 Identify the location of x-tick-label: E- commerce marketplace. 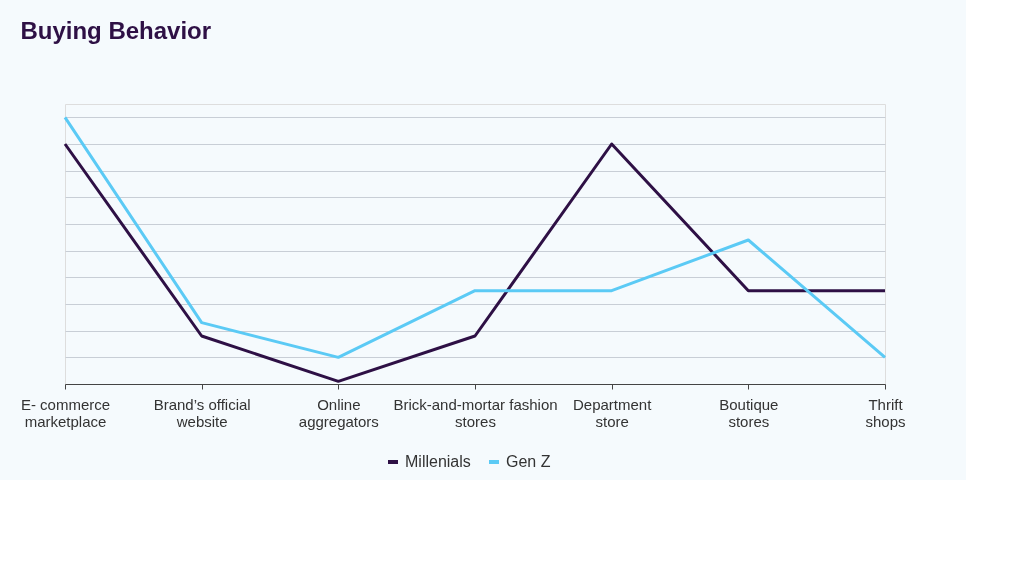
(65, 412).